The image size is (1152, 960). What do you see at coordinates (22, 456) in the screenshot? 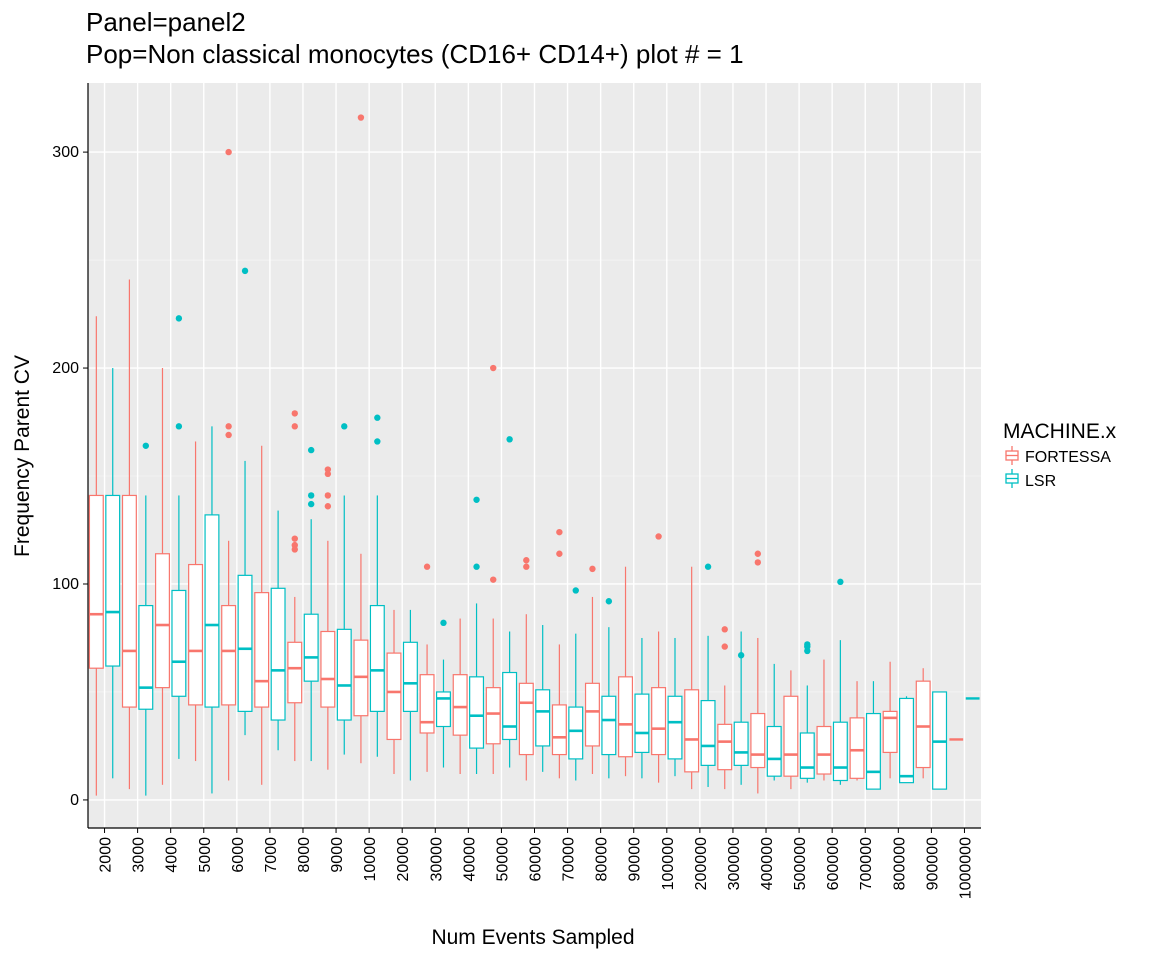
I see `y-axis-label: Frequency Parent CV` at bounding box center [22, 456].